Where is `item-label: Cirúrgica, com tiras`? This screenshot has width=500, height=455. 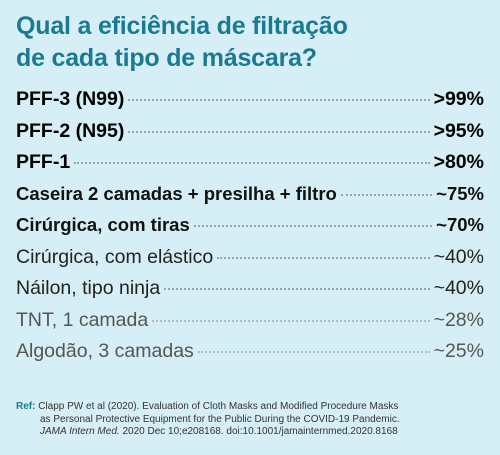 item-label: Cirúrgica, com tiras is located at coordinates (103, 224).